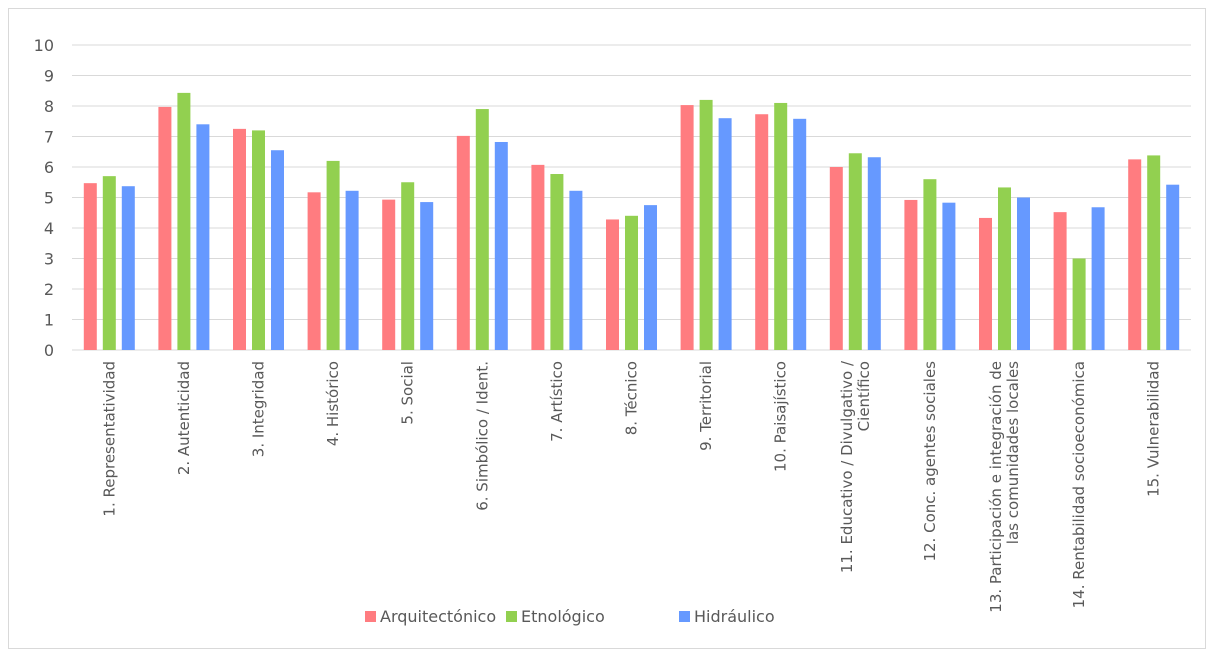 This screenshot has width=1214, height=655. Describe the element at coordinates (49, 320) in the screenshot. I see `y-tick-label: 1` at that location.